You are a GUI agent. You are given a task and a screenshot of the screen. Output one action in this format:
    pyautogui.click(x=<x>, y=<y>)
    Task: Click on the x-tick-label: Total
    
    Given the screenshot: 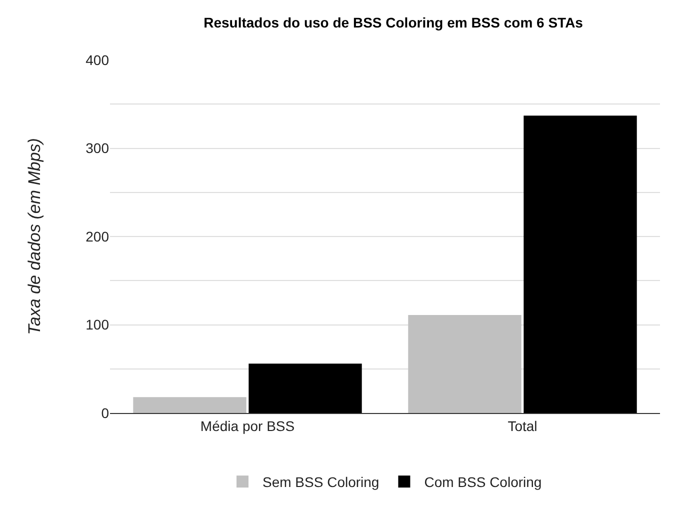 What is the action you would take?
    pyautogui.click(x=523, y=426)
    